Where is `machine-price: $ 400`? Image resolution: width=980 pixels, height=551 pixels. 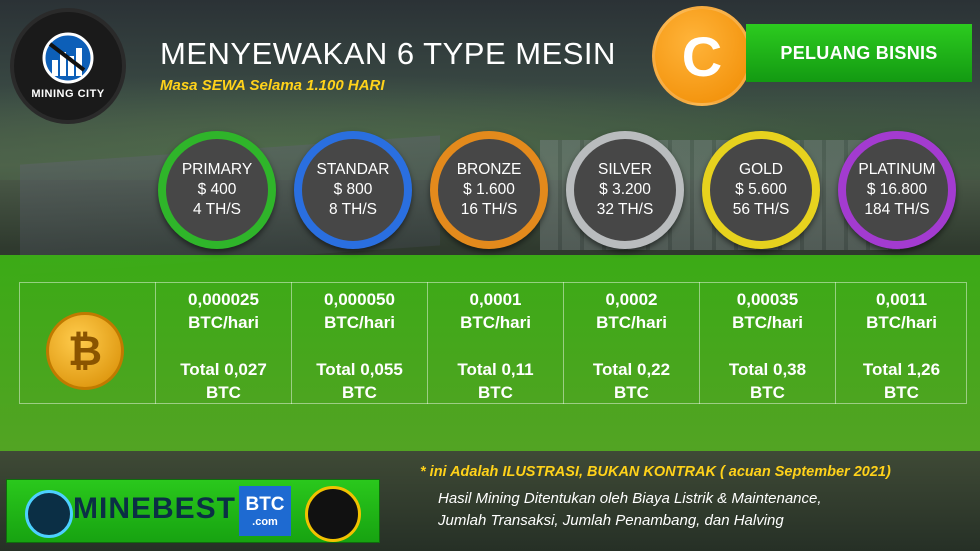
machine-price: $ 400 is located at coordinates (217, 189).